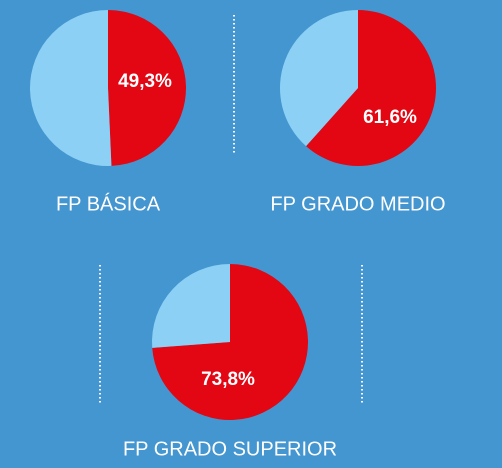  What do you see at coordinates (357, 204) in the screenshot?
I see `pie-title: FP GRADO MEDIO` at bounding box center [357, 204].